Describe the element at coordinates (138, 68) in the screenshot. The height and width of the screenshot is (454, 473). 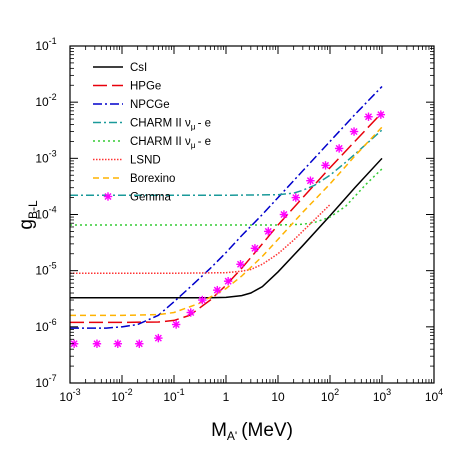
I see `legend-label: CsI` at that location.